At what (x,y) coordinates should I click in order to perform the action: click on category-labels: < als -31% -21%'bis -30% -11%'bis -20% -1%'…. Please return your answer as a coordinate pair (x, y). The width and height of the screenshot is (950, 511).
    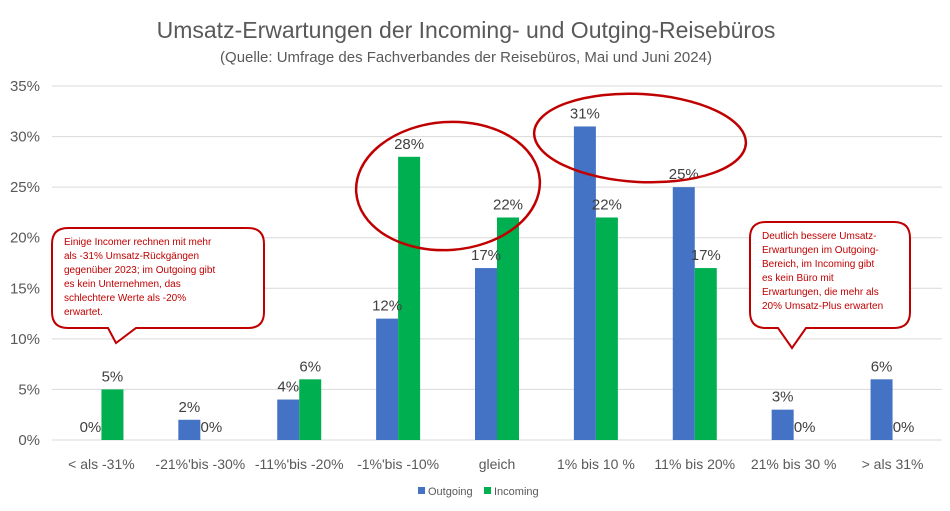
    Looking at the image, I should click on (495, 464).